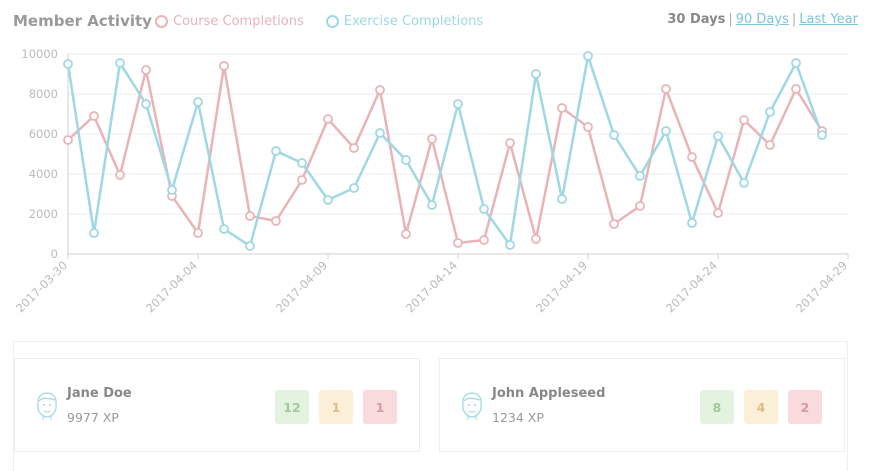 Image resolution: width=871 pixels, height=471 pixels. I want to click on legend-item-exercise: Exercise Completions, so click(404, 21).